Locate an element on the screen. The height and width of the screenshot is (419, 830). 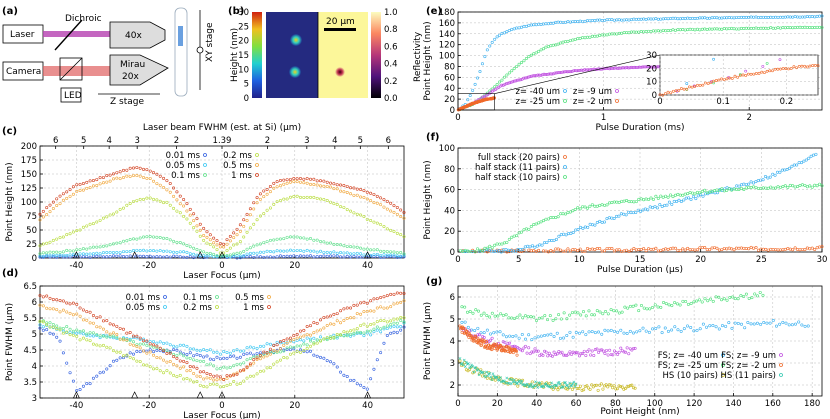
legend-label: 1 ms is located at coordinates (241, 176).